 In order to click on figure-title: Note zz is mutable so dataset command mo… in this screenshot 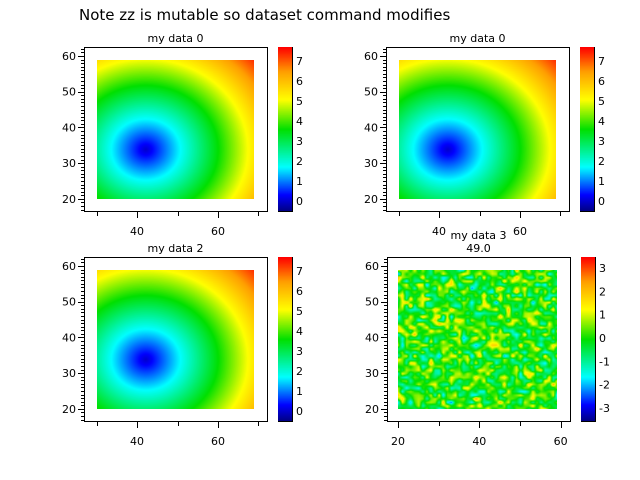, I will do `click(265, 15)`.